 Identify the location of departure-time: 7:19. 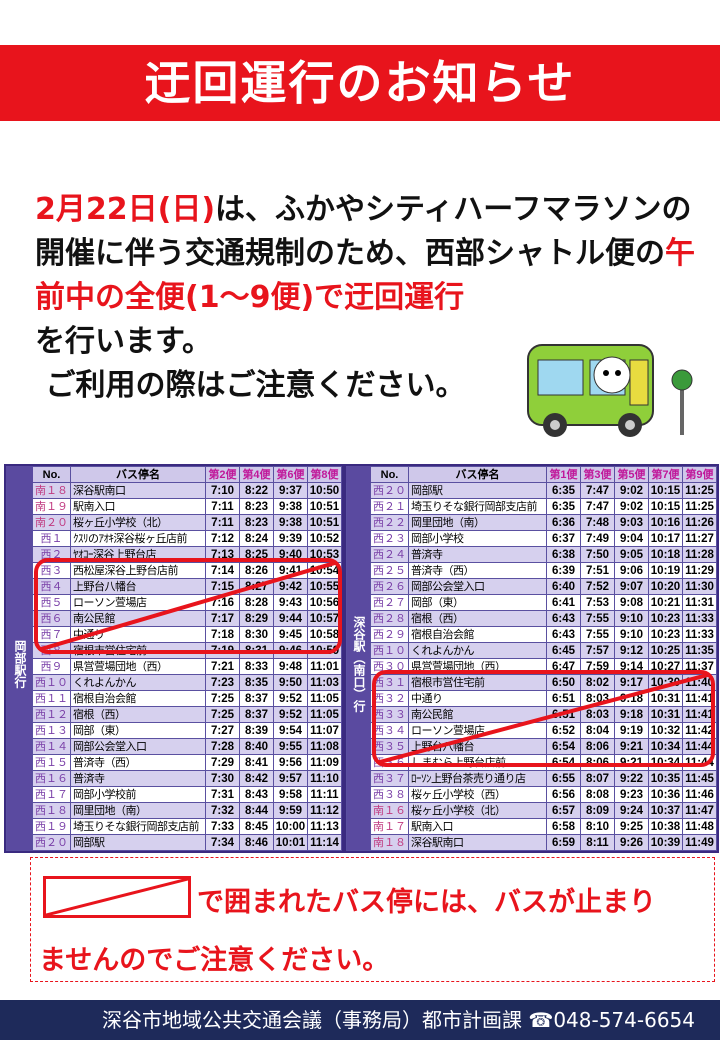
(222, 650).